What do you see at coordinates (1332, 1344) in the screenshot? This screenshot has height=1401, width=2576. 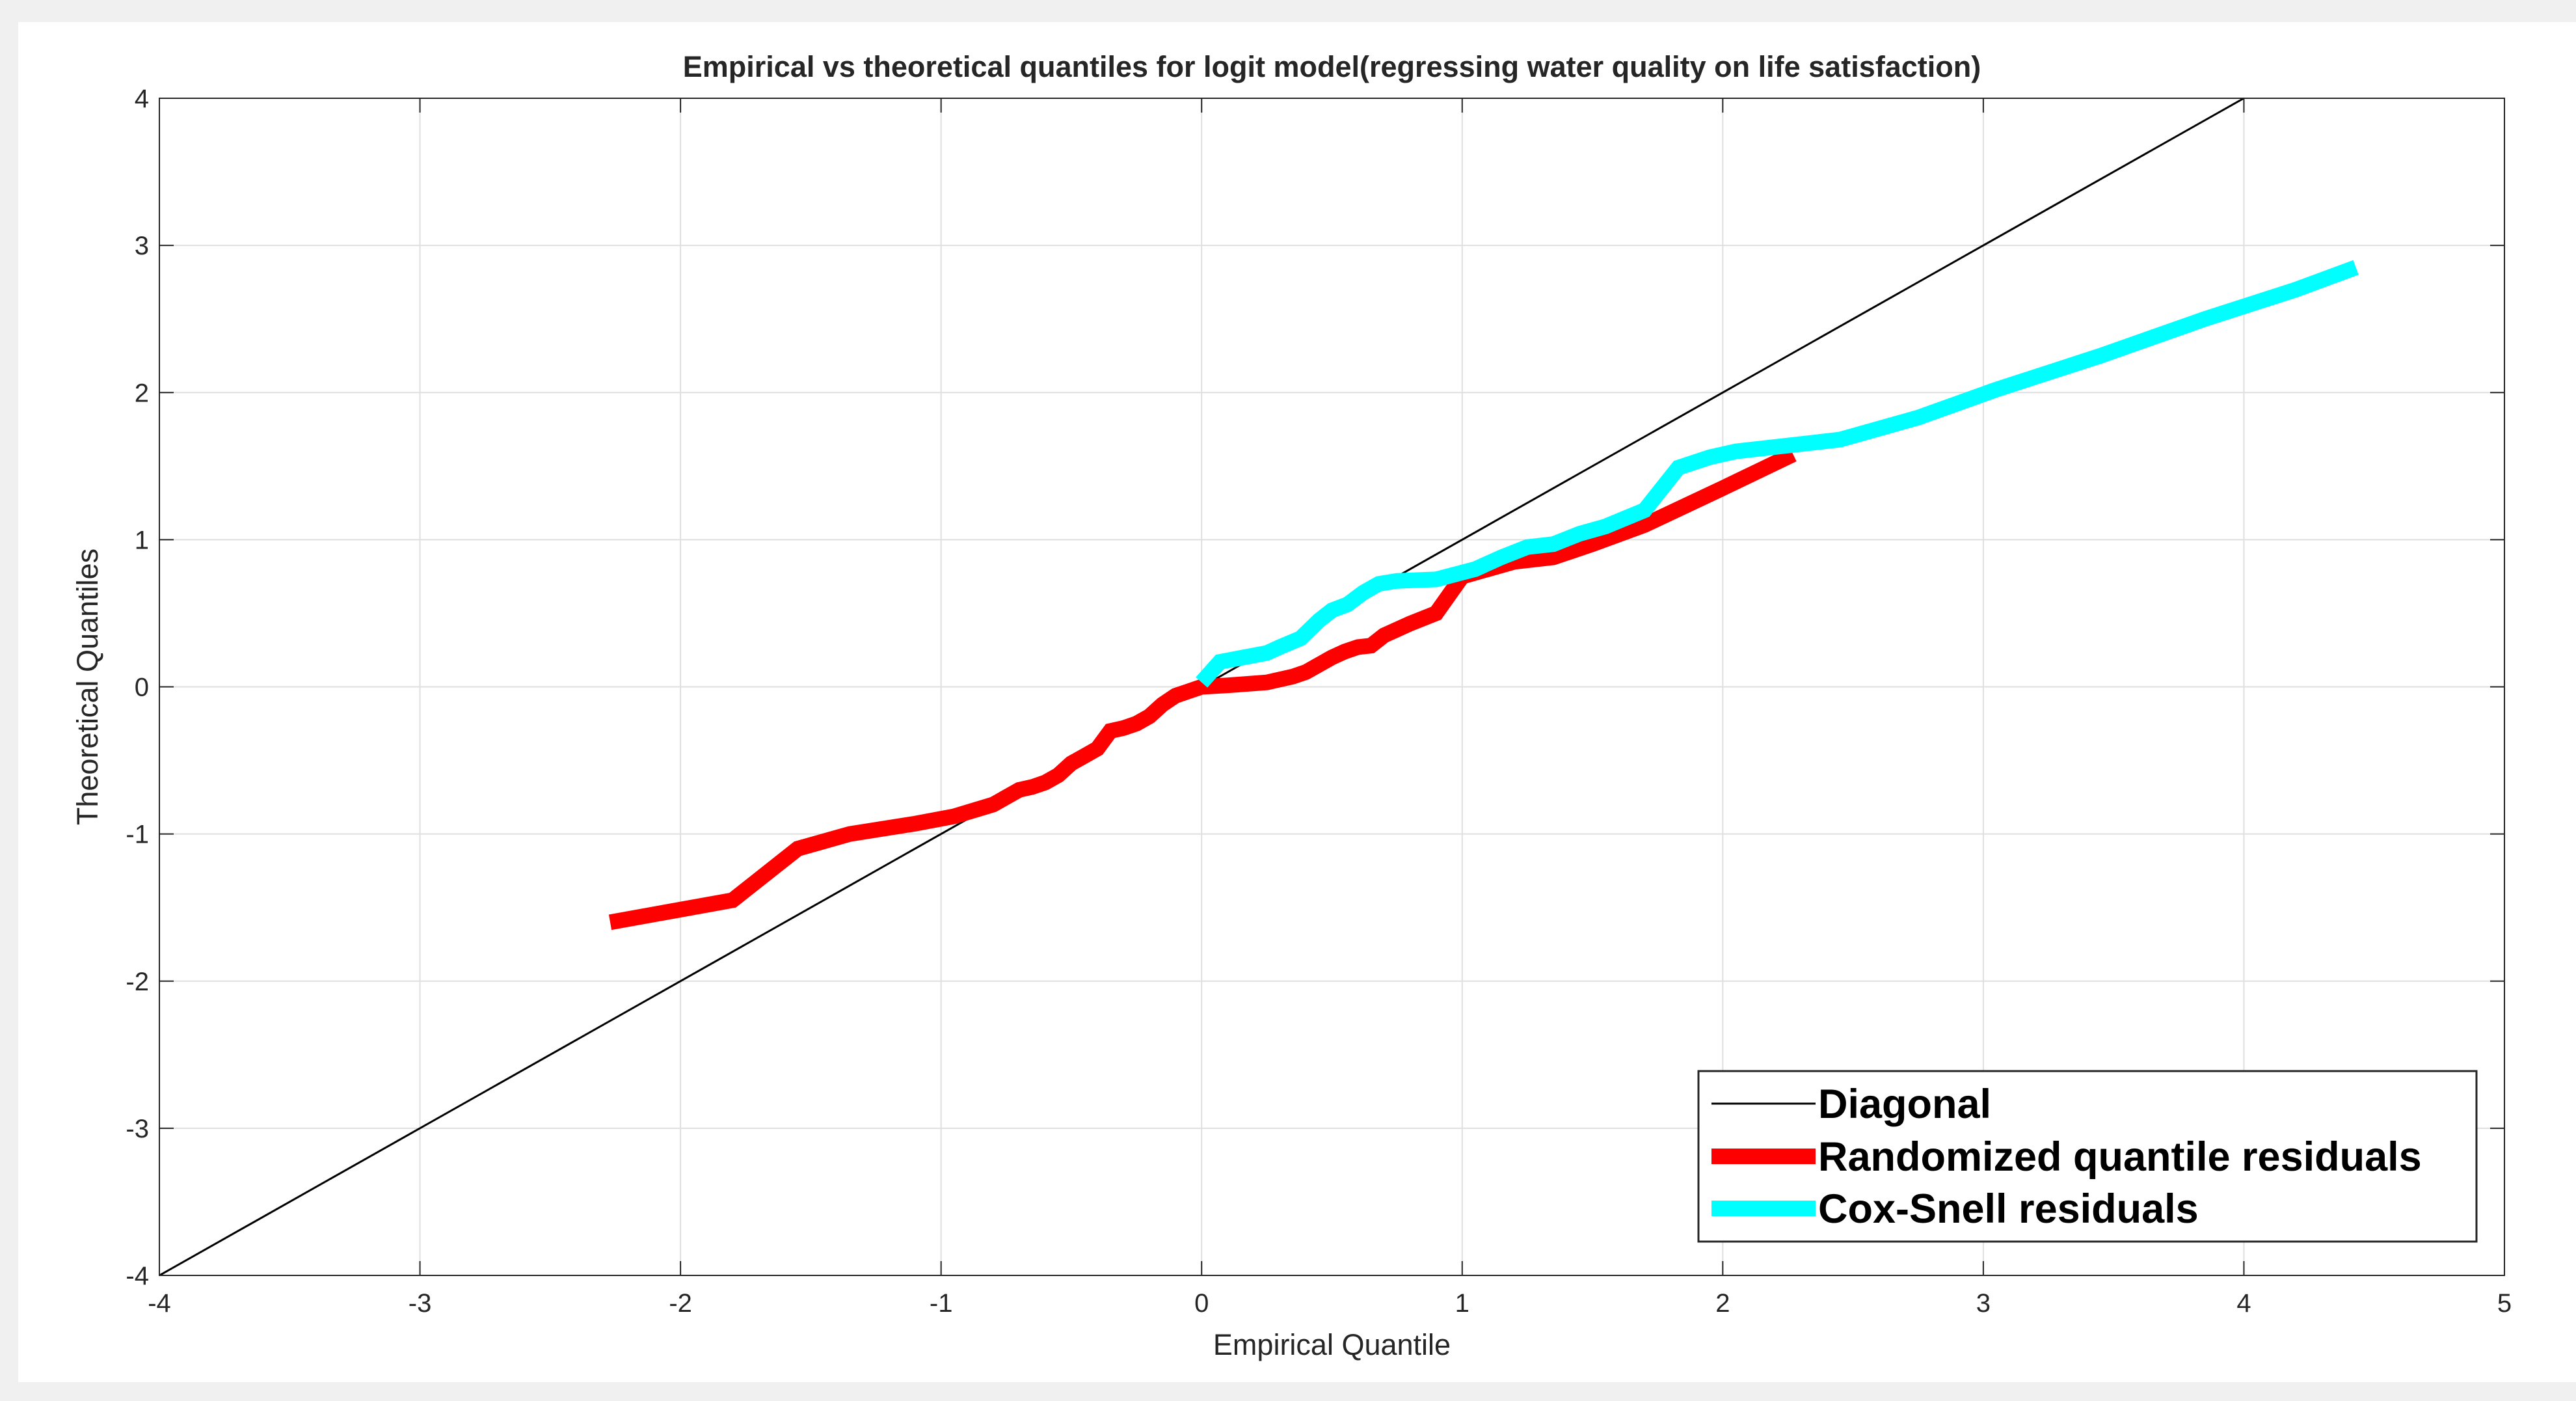 I see `x-axis-label: Empirical Quantile` at bounding box center [1332, 1344].